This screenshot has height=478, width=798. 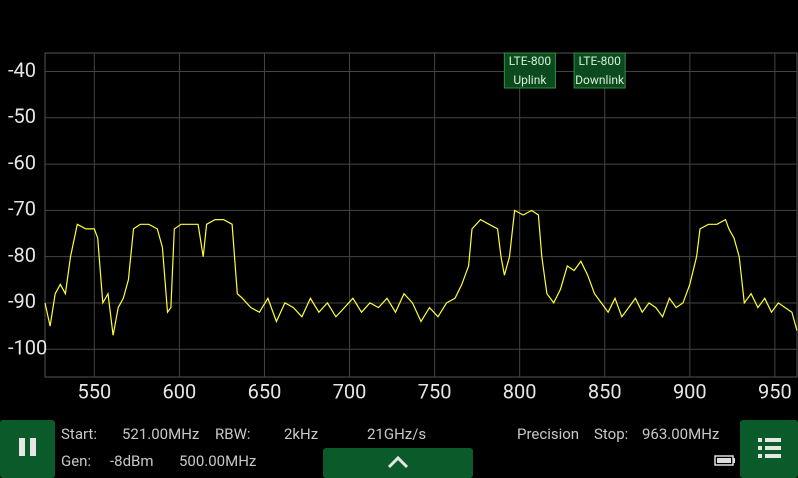 What do you see at coordinates (690, 391) in the screenshot?
I see `x-tick-label: 900` at bounding box center [690, 391].